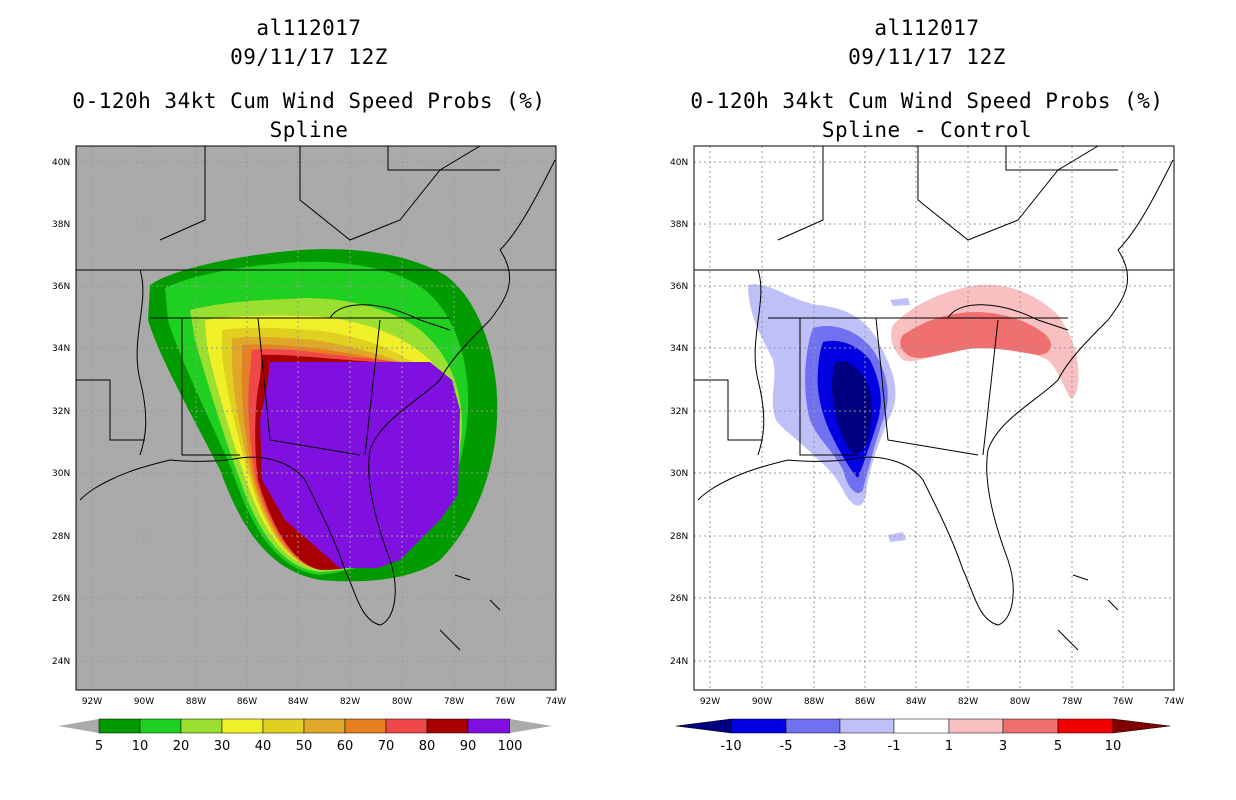 This screenshot has width=1236, height=800. Describe the element at coordinates (949, 746) in the screenshot. I see `colorbar-label: 1` at that location.